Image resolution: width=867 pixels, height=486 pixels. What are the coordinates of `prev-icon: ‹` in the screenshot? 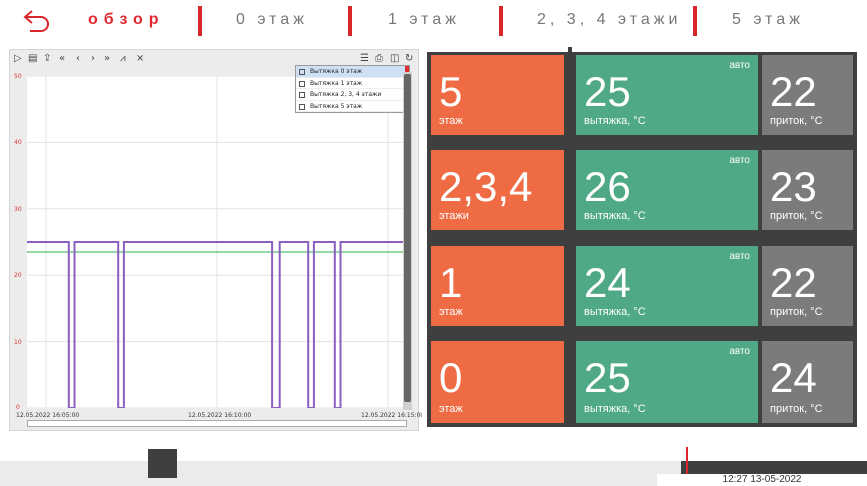 It's located at (78, 58).